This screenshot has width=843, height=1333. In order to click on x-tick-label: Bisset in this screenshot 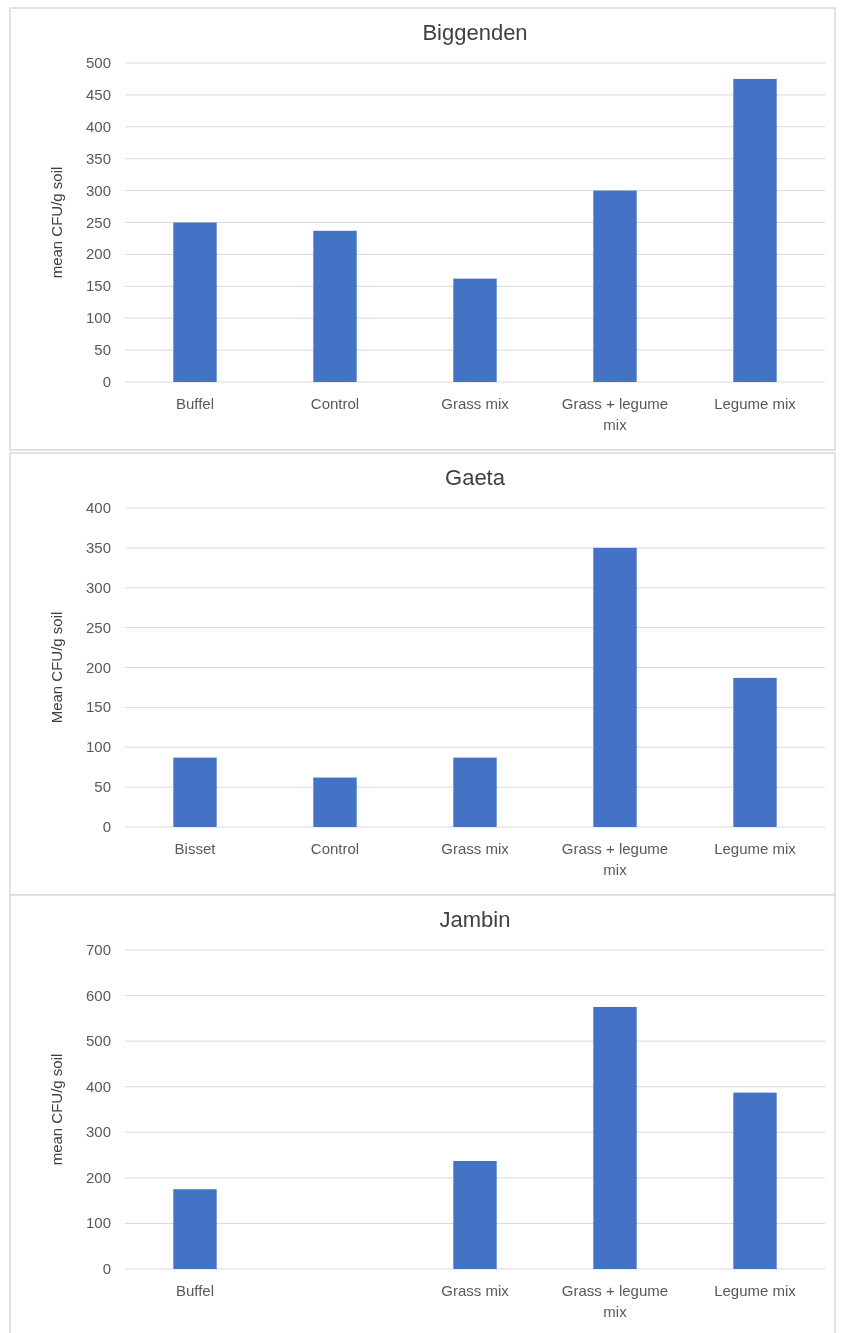, I will do `click(195, 848)`.